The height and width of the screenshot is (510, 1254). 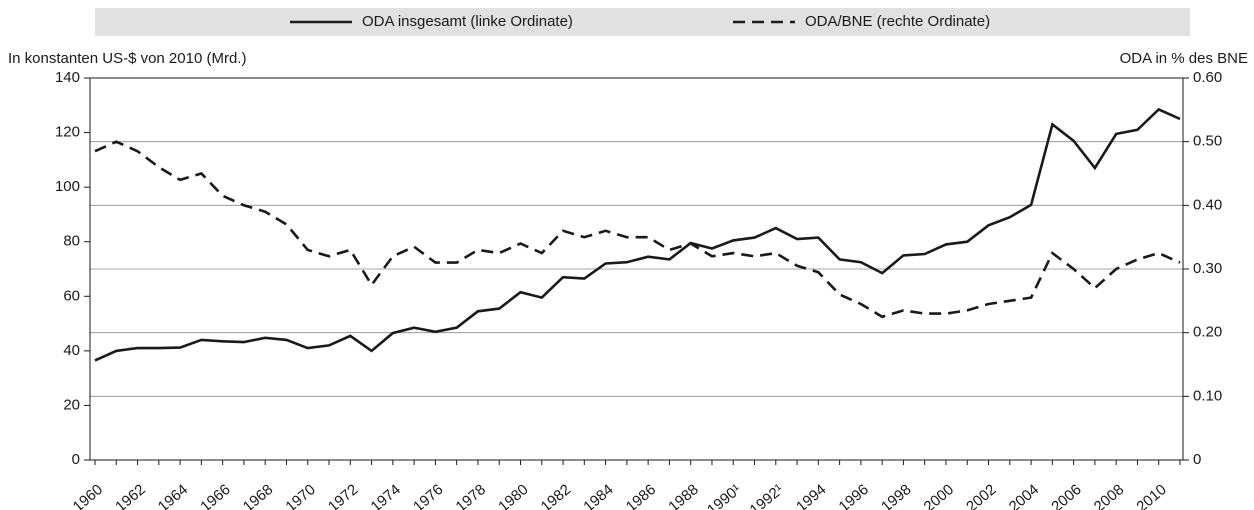 I want to click on y-tick-label: 120, so click(x=67, y=132).